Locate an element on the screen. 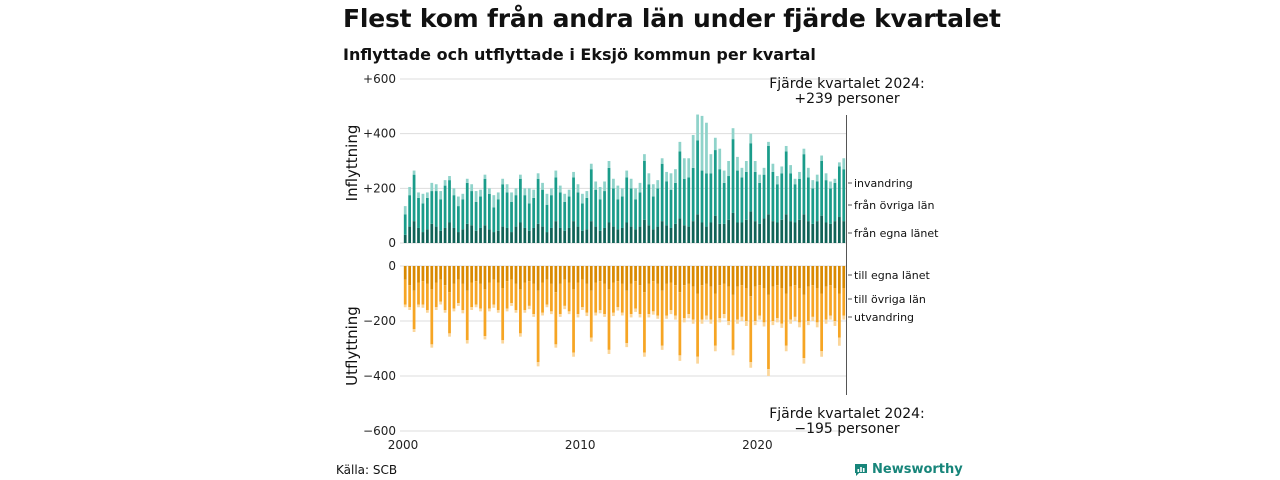  x-tick-label: 2000 is located at coordinates (403, 445).